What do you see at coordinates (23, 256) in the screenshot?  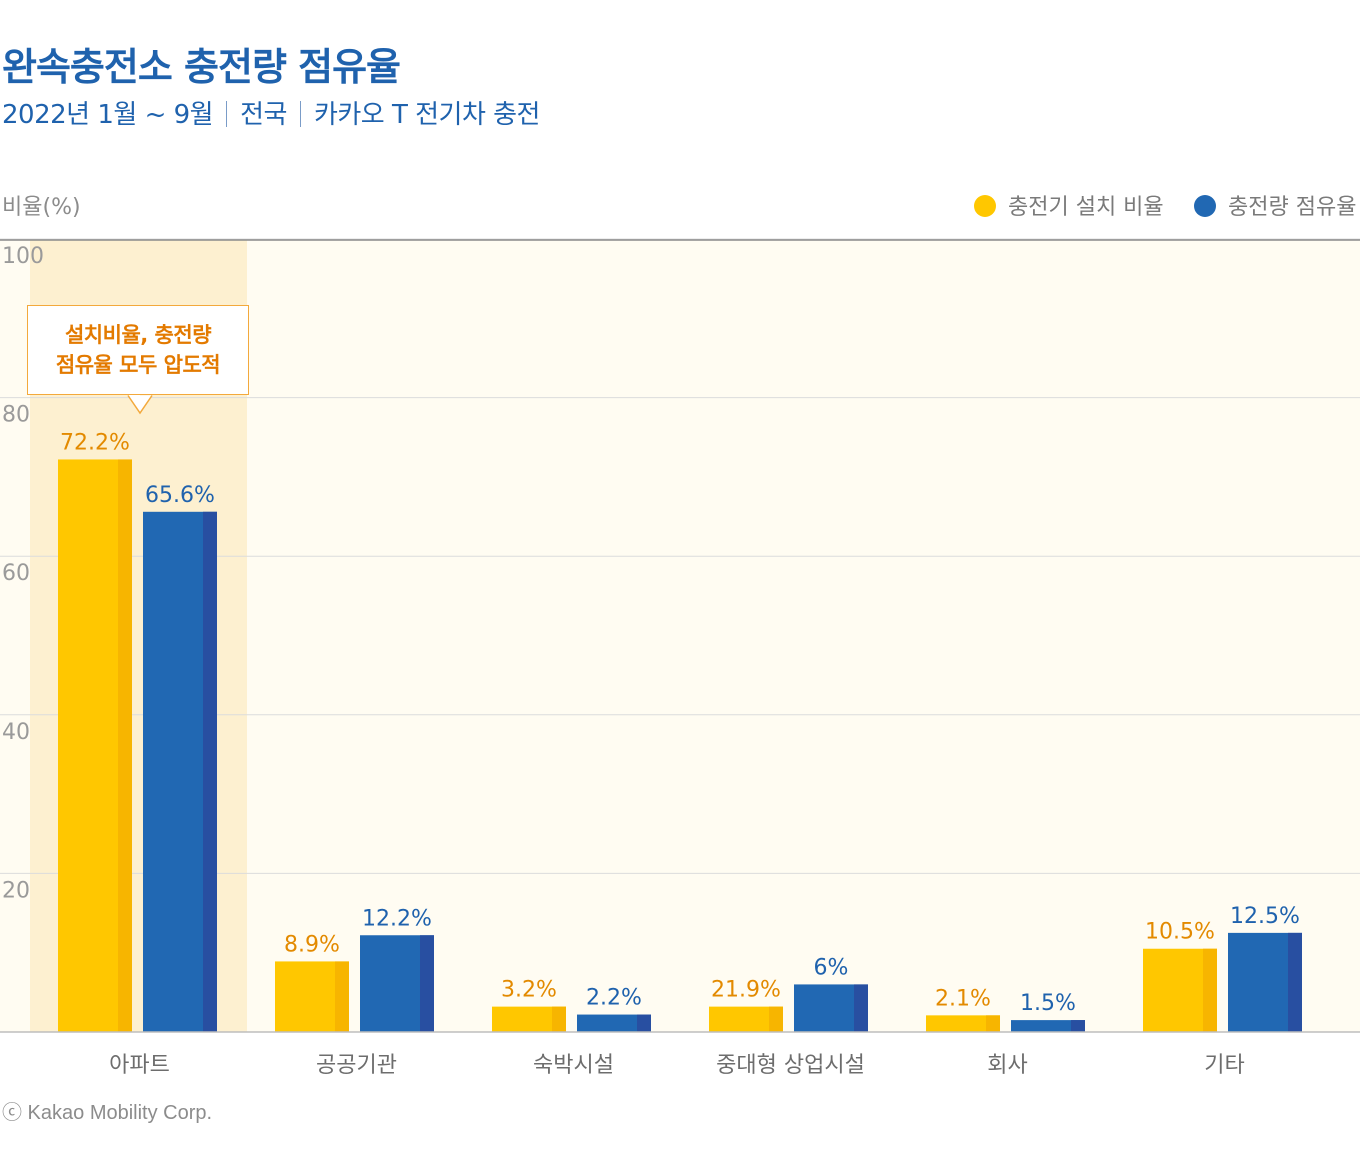 I see `y-tick-label: 100` at bounding box center [23, 256].